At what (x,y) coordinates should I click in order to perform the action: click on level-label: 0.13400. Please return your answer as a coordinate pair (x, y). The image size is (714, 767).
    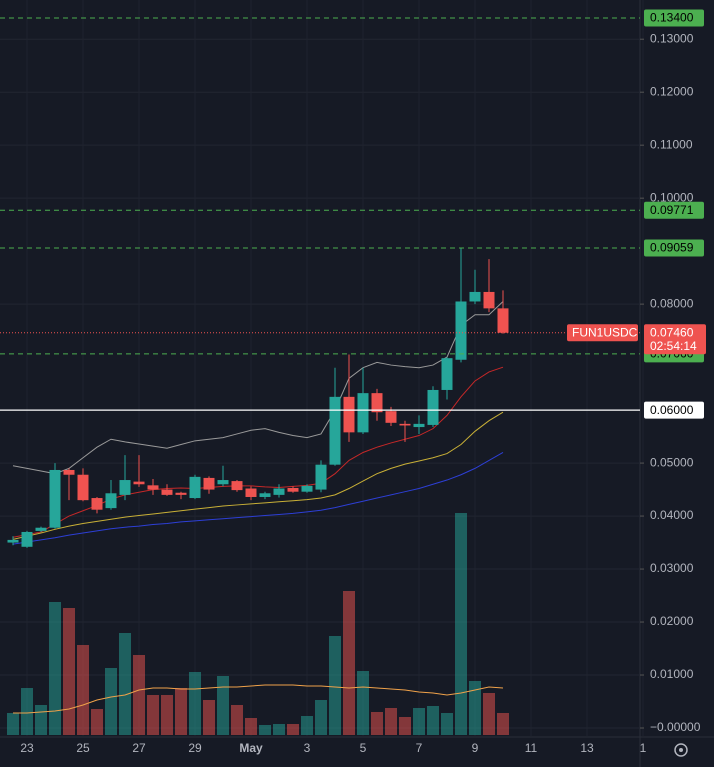
    Looking at the image, I should click on (672, 18).